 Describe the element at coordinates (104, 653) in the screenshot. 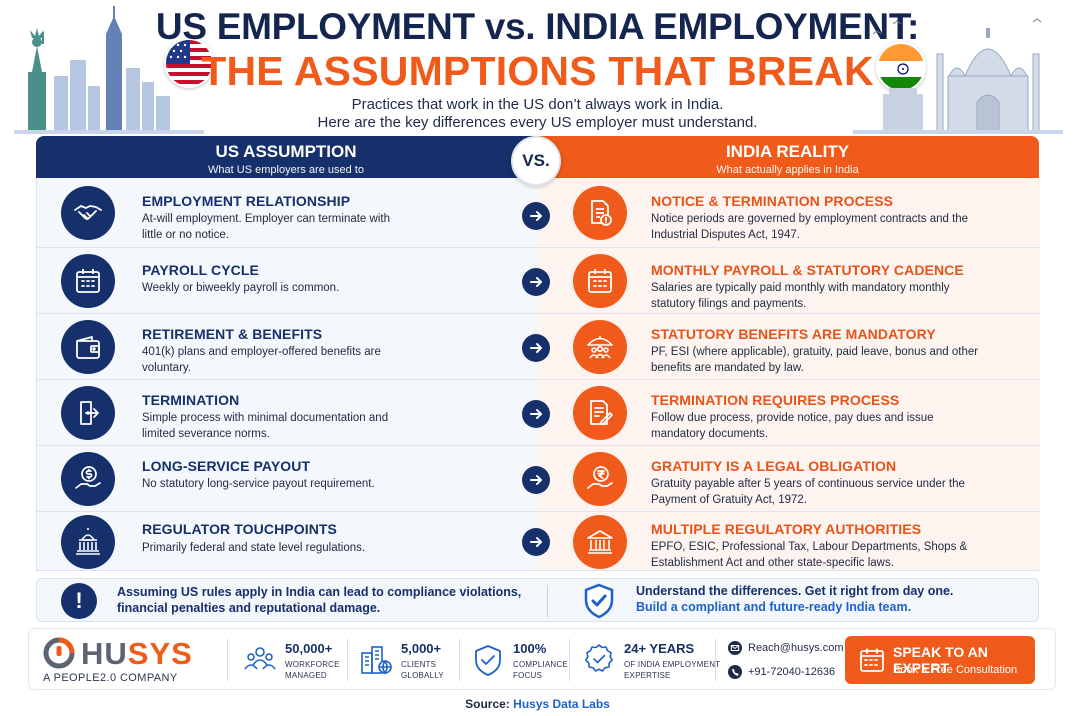

I see `logo-text-hu: HU` at that location.